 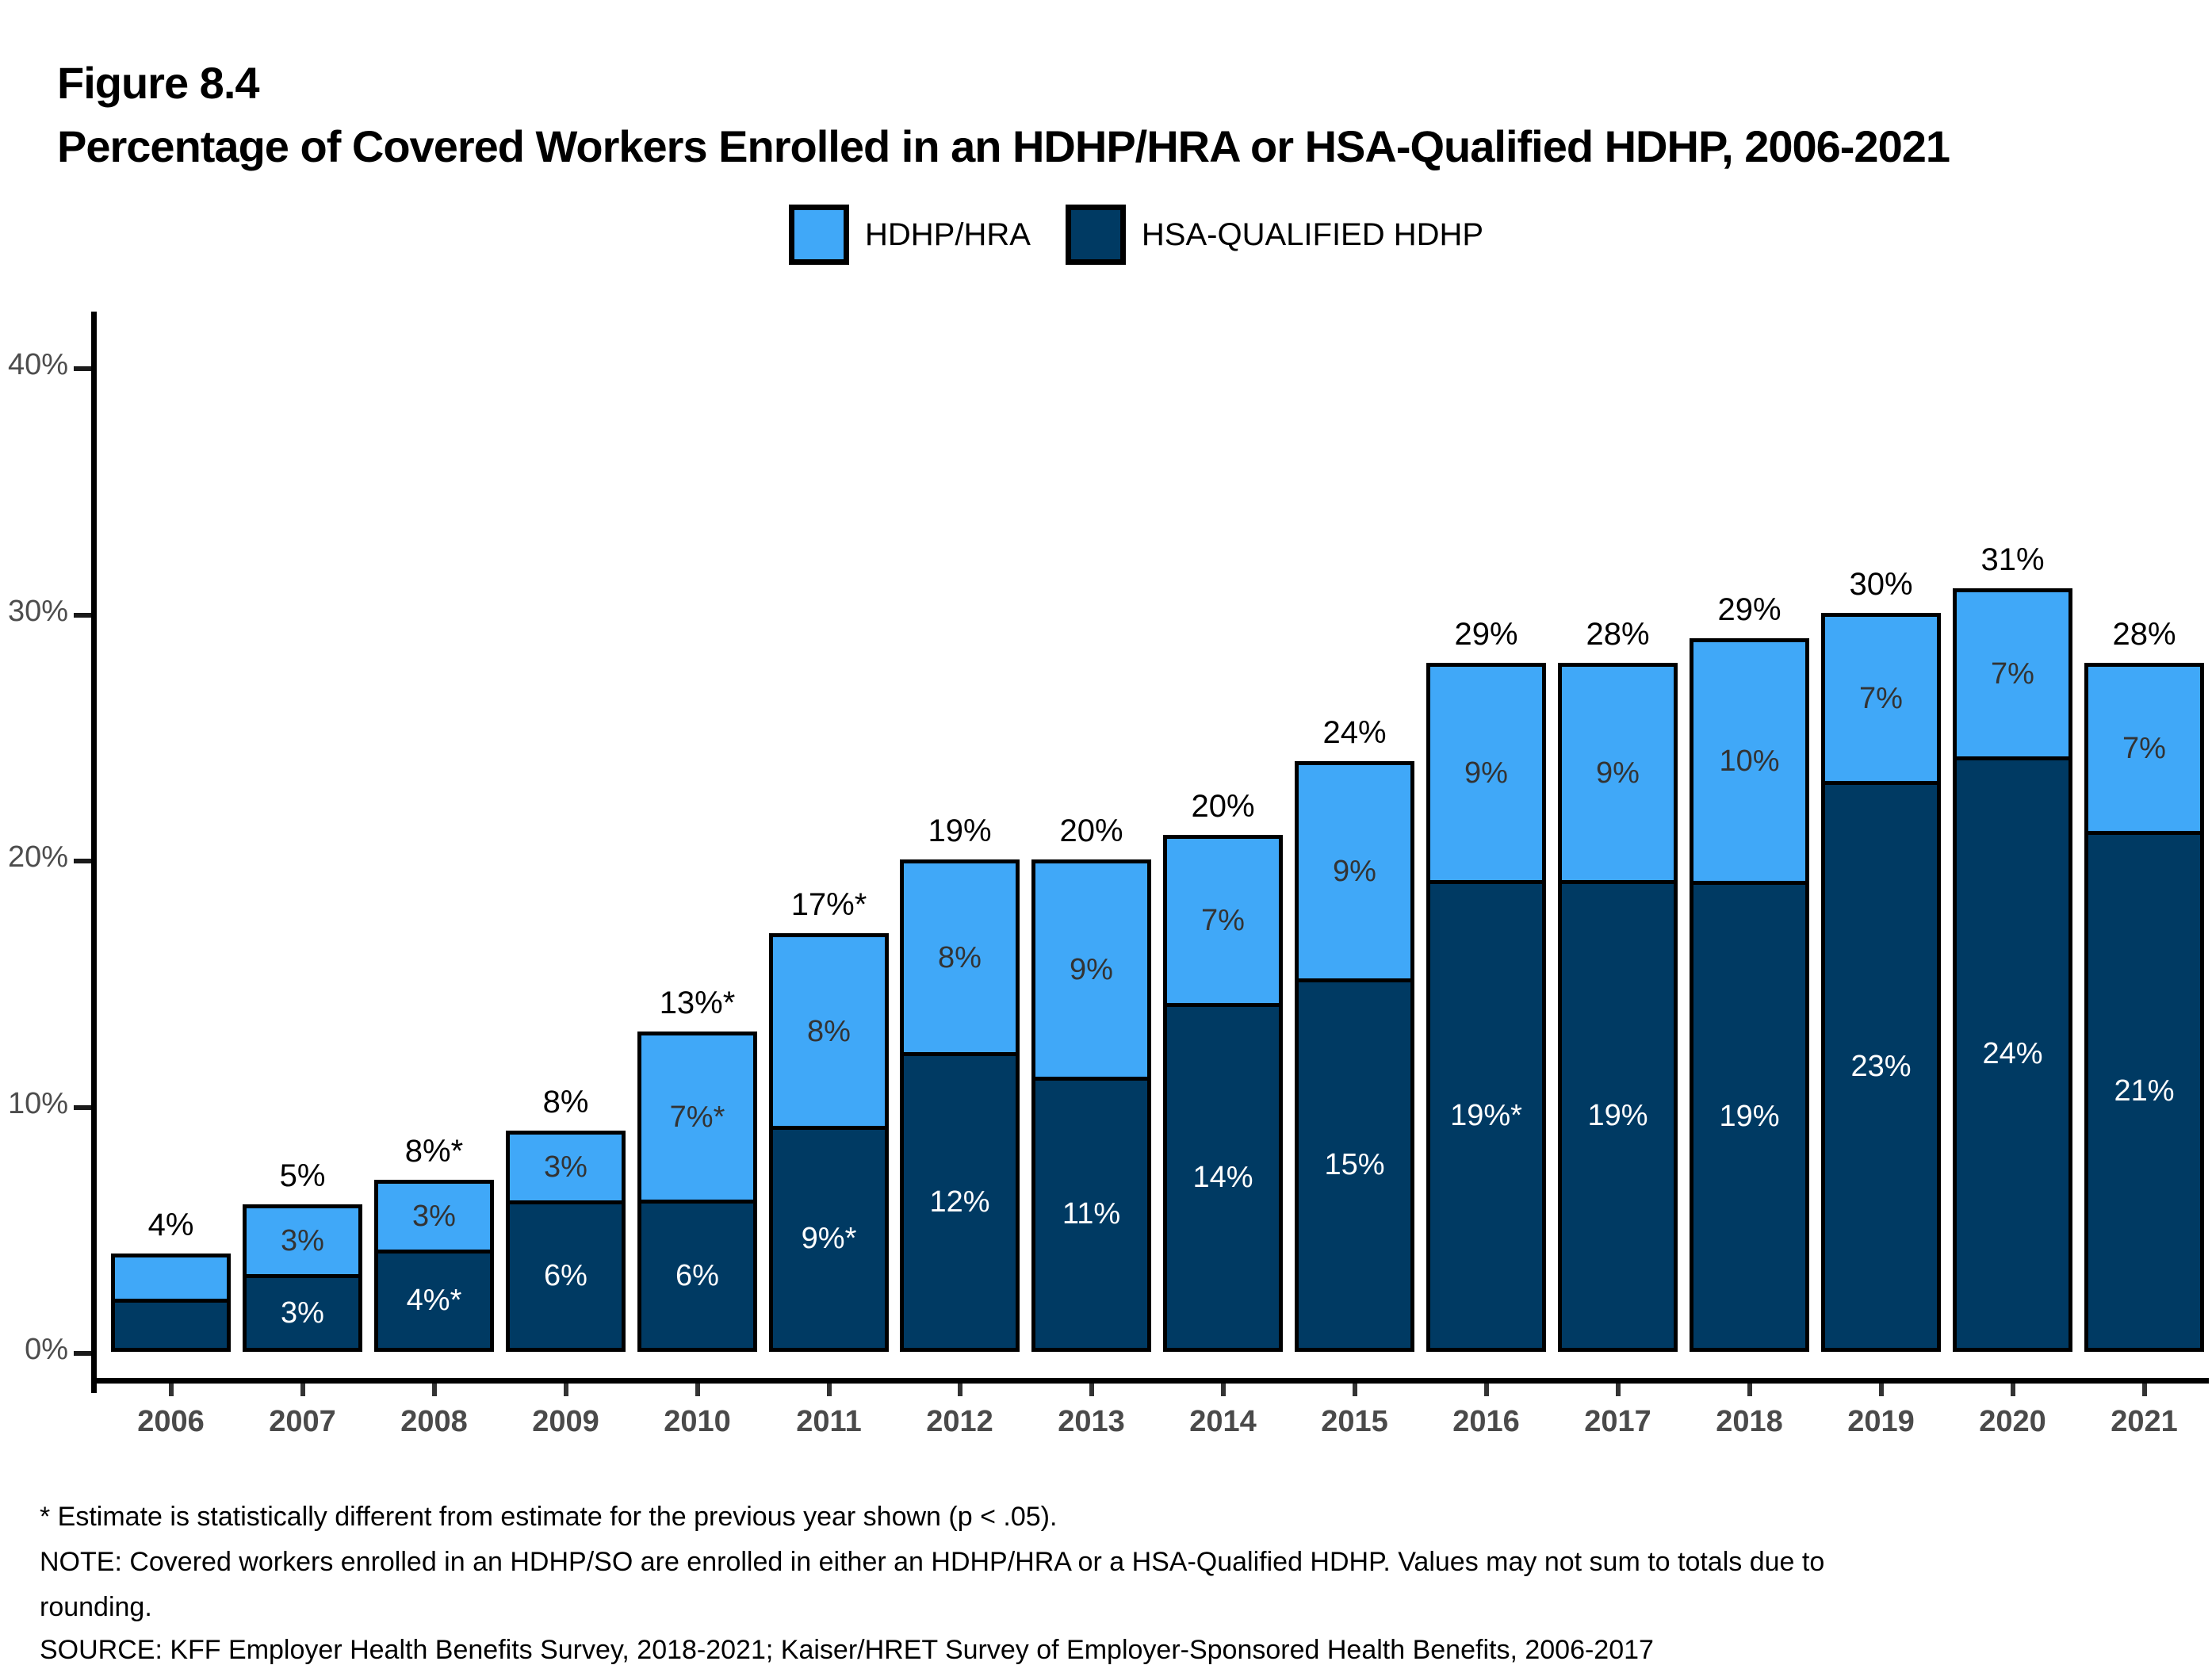 What do you see at coordinates (434, 1151) in the screenshot?
I see `total-label-2008: 8%*` at bounding box center [434, 1151].